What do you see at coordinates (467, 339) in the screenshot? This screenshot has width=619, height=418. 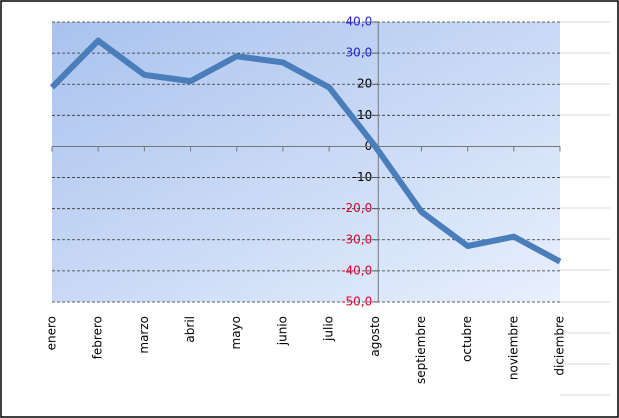 I see `x-tick-label: octubre` at bounding box center [467, 339].